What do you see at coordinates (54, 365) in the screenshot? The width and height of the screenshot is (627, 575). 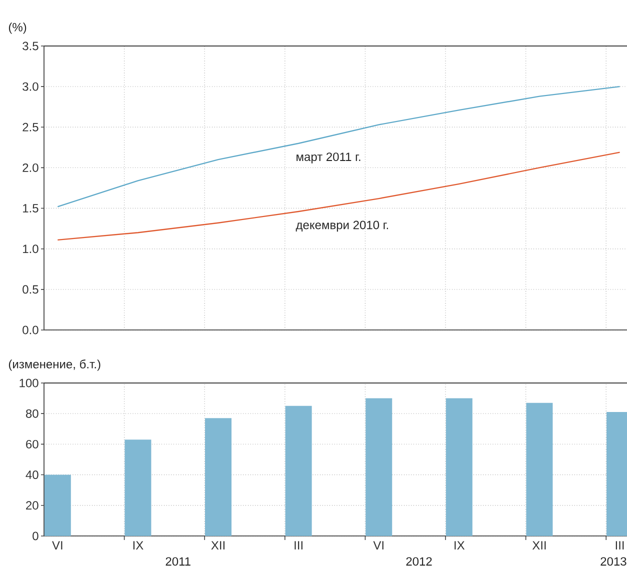 I see `y-axis-title: (изменение, б.т.)` at bounding box center [54, 365].